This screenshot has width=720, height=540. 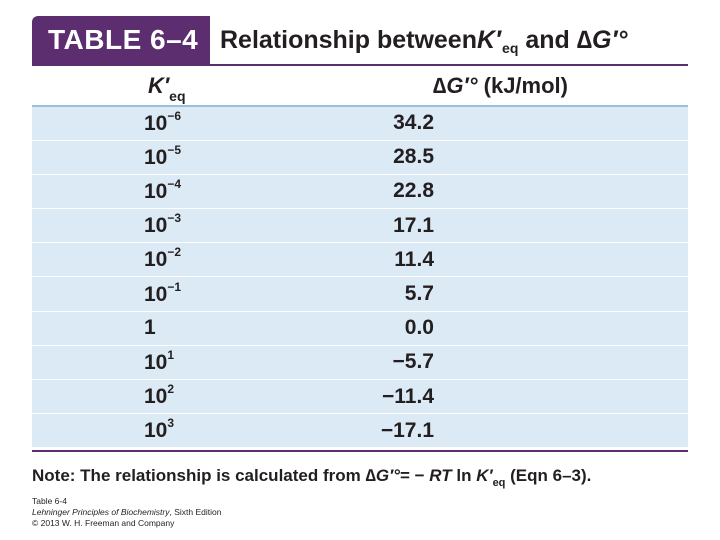 I want to click on keq-exponent: −2, so click(x=174, y=252).